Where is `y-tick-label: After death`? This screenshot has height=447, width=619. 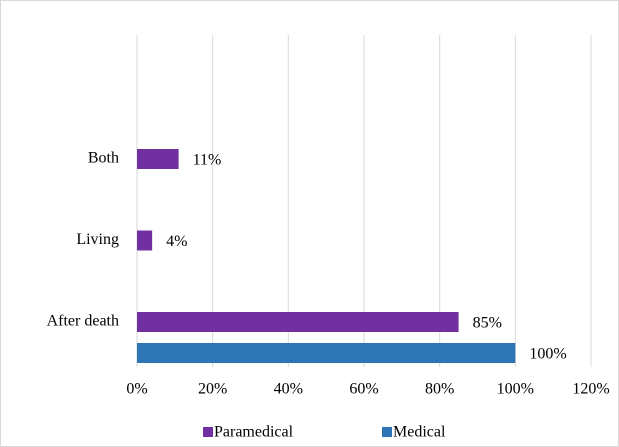 y-tick-label: After death is located at coordinates (83, 321).